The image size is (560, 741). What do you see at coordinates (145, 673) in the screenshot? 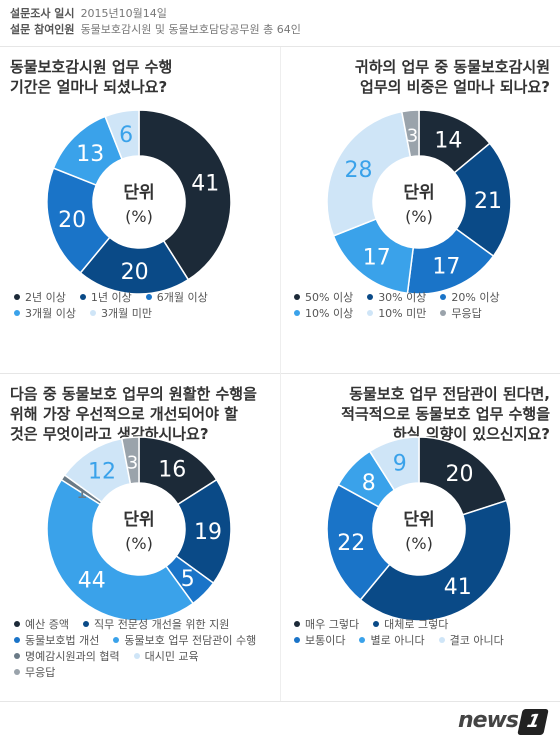
I see `legend-row: 무응답` at bounding box center [145, 673].